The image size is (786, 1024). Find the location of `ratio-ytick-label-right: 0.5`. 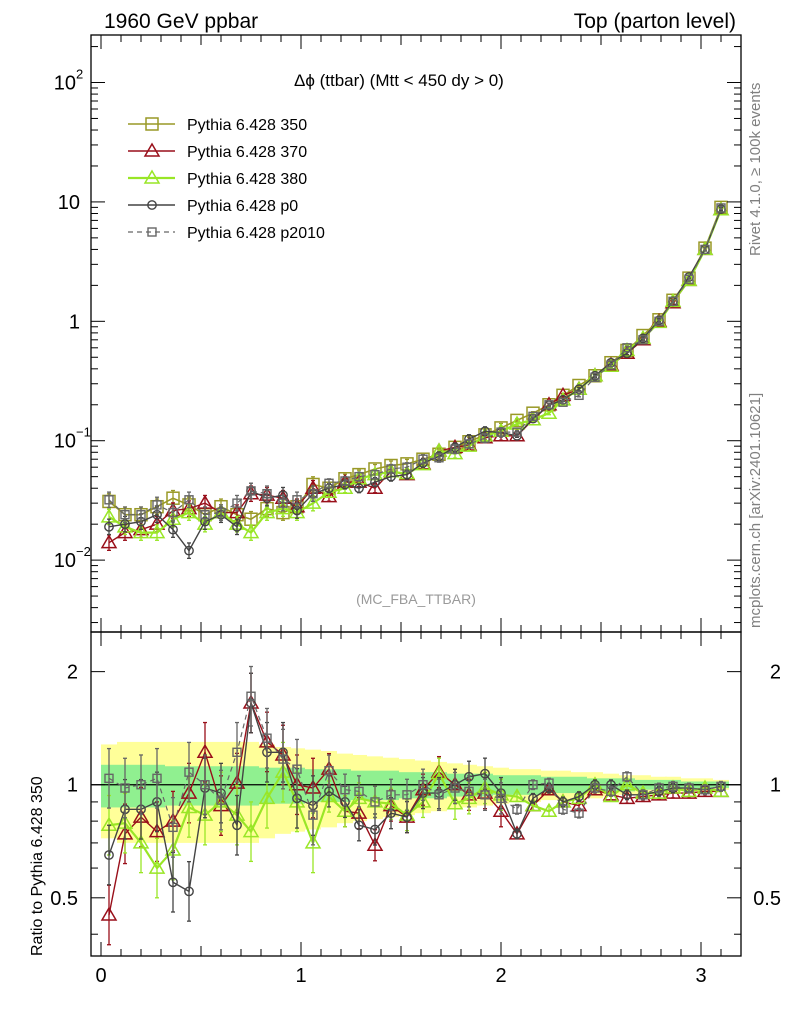

ratio-ytick-label-right: 0.5 is located at coordinates (767, 899).